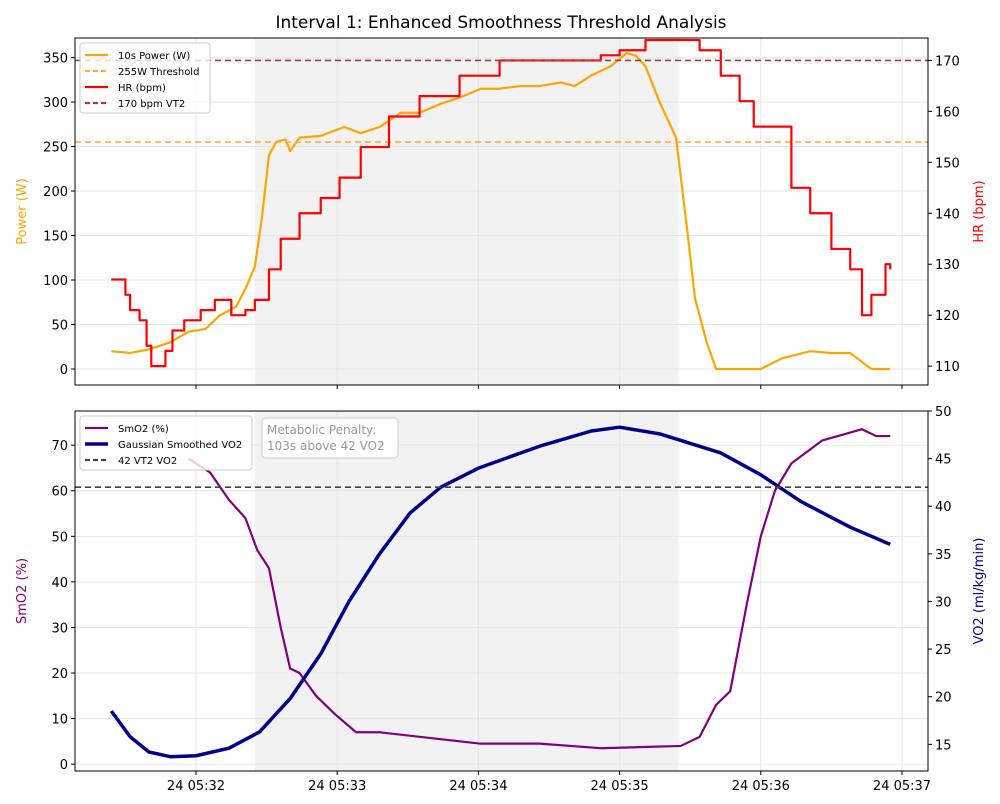  Describe the element at coordinates (943, 507) in the screenshot. I see `y-right-tick-label: 40` at that location.